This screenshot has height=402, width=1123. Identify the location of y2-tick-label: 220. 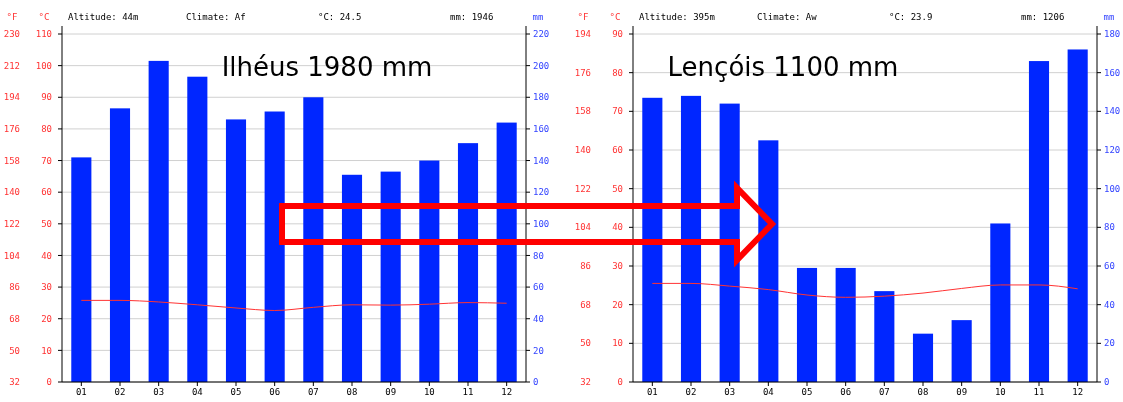
(541, 34).